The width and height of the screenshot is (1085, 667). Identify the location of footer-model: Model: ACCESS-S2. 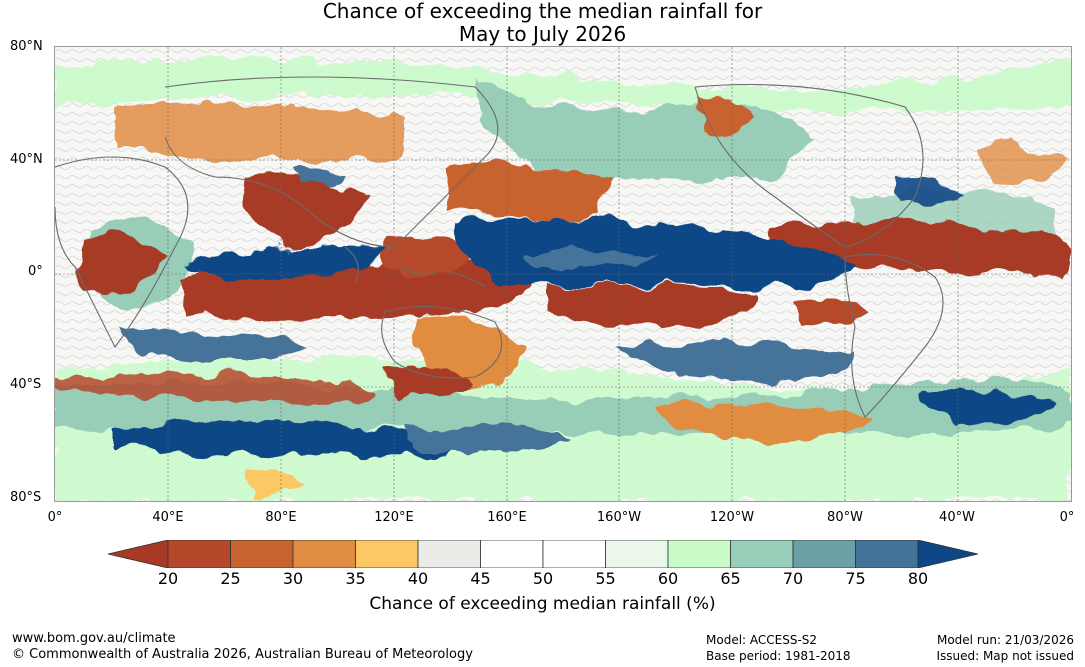
(762, 640).